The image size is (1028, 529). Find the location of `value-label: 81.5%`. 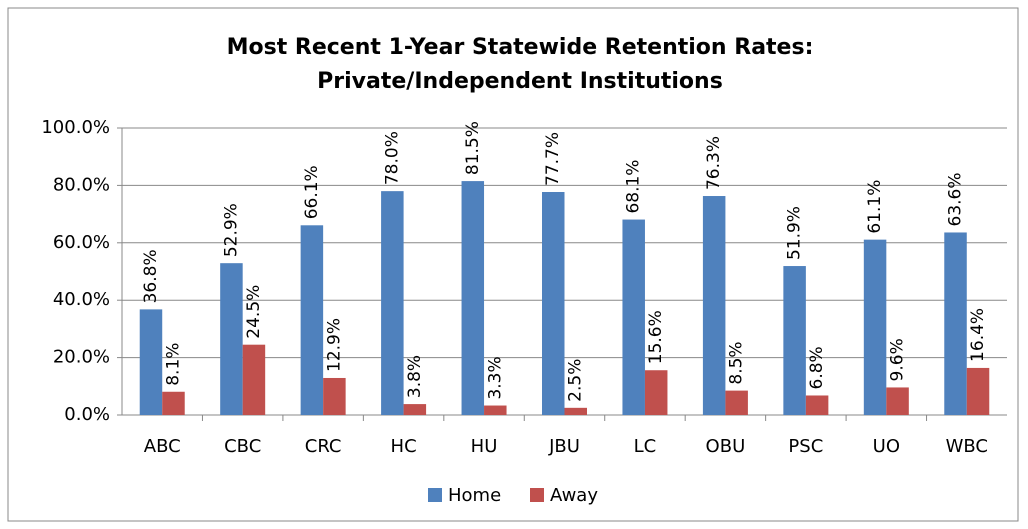

value-label: 81.5% is located at coordinates (473, 148).